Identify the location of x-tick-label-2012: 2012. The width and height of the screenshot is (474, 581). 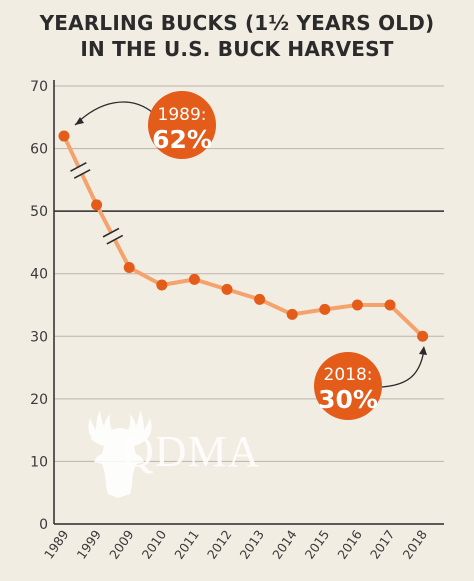
(219, 544).